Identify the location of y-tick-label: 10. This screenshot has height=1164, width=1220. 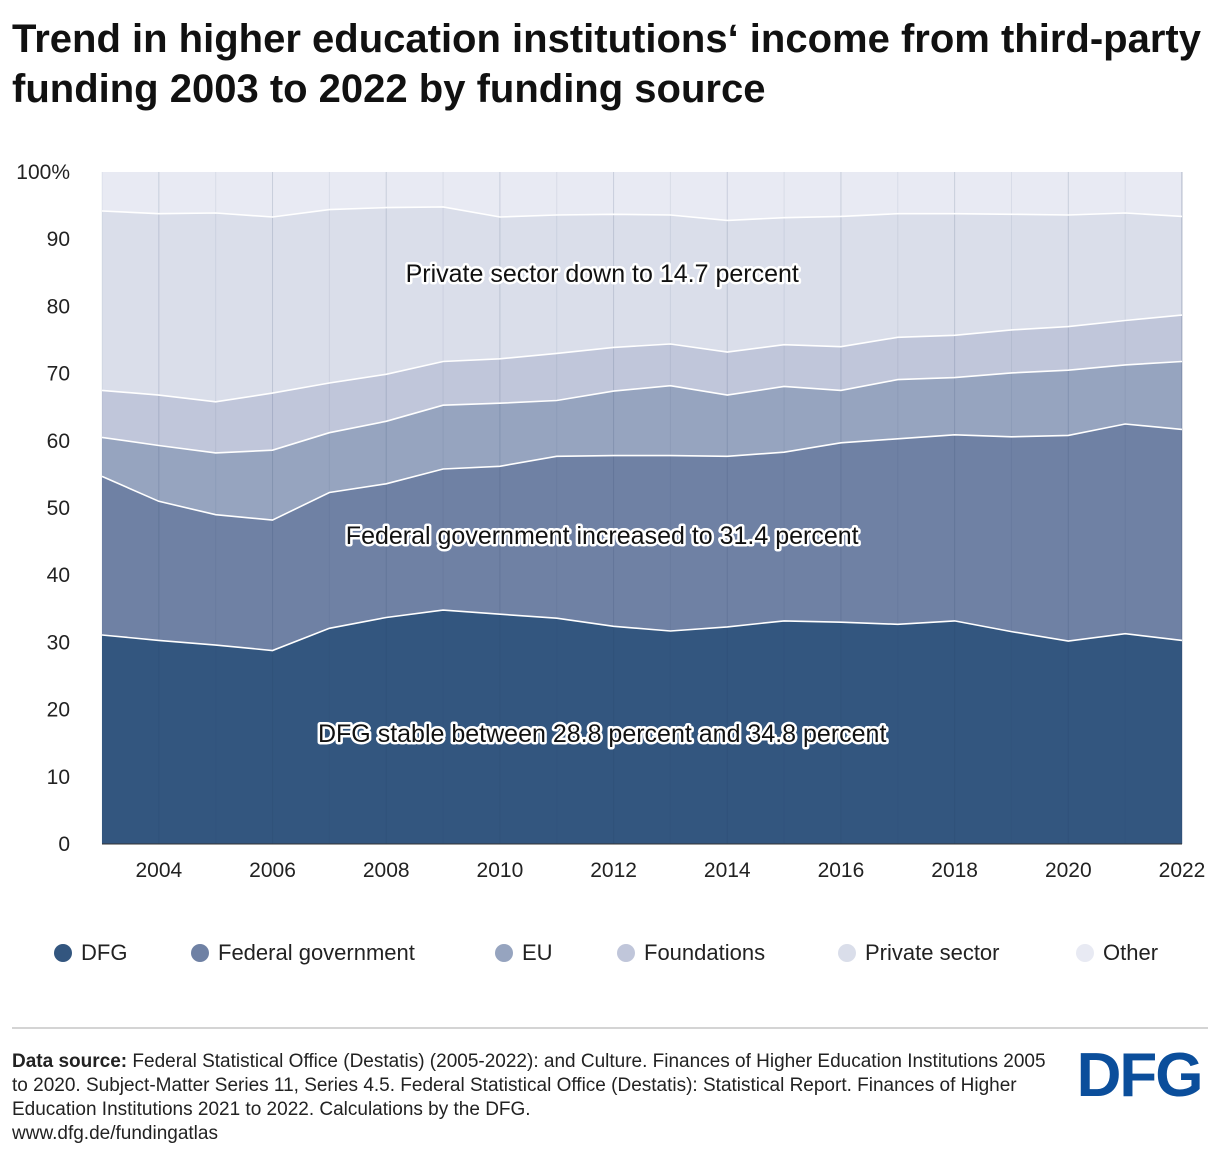
(58, 777).